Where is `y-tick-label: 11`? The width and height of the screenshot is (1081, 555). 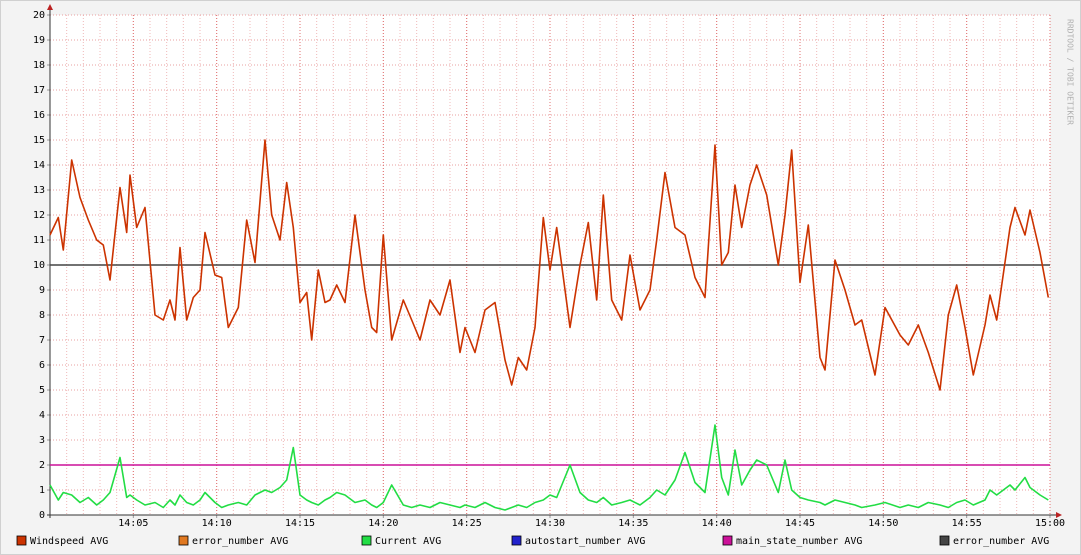 y-tick-label: 11 is located at coordinates (39, 240).